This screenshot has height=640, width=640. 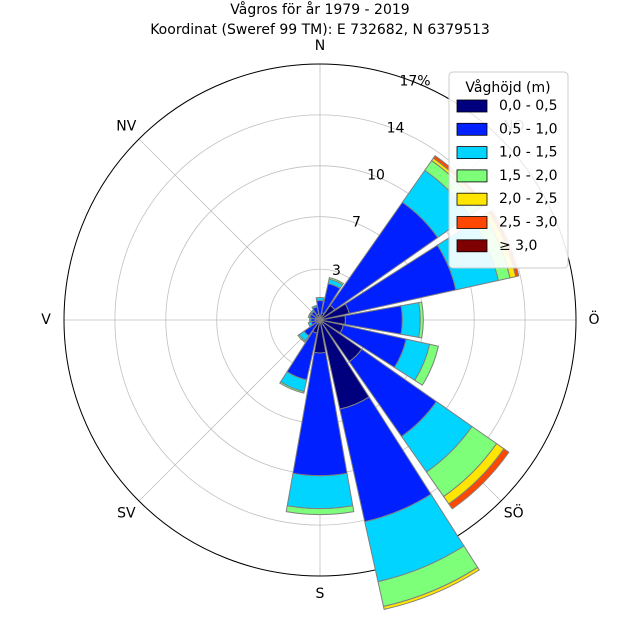 What do you see at coordinates (528, 223) in the screenshot?
I see `legend-label: 2,5 - 3,0` at bounding box center [528, 223].